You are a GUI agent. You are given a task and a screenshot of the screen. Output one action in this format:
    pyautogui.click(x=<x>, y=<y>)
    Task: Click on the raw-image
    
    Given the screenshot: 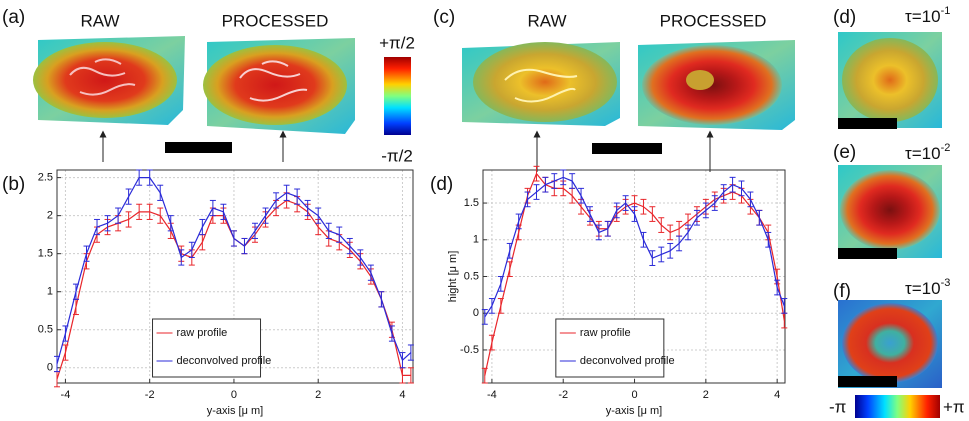 What is the action you would take?
    pyautogui.click(x=109, y=80)
    